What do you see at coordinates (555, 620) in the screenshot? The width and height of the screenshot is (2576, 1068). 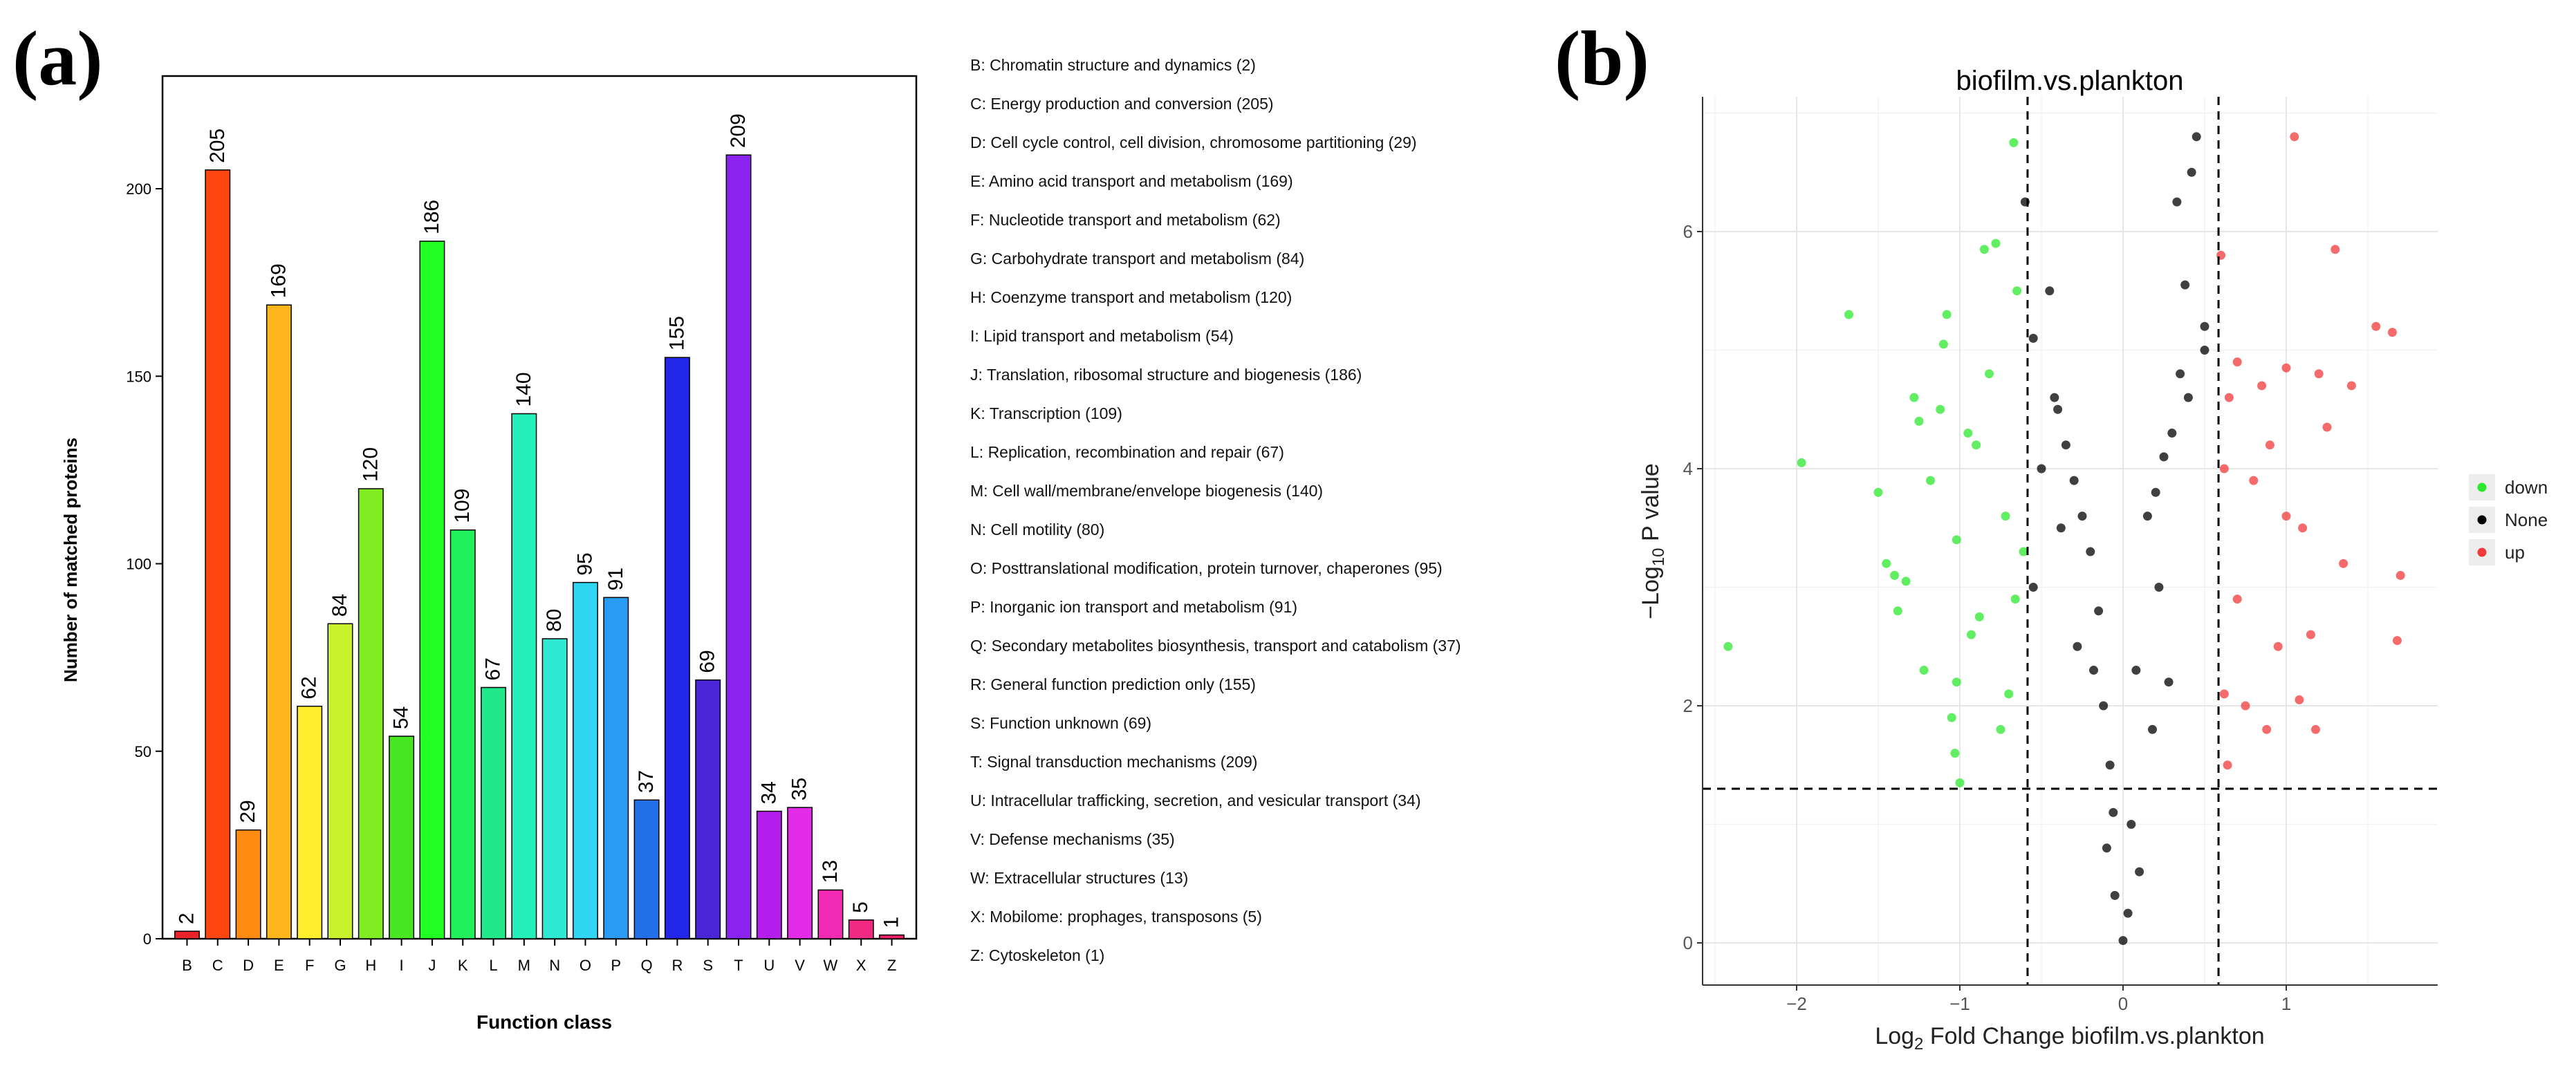 I see `bar-value-label: 80` at bounding box center [555, 620].